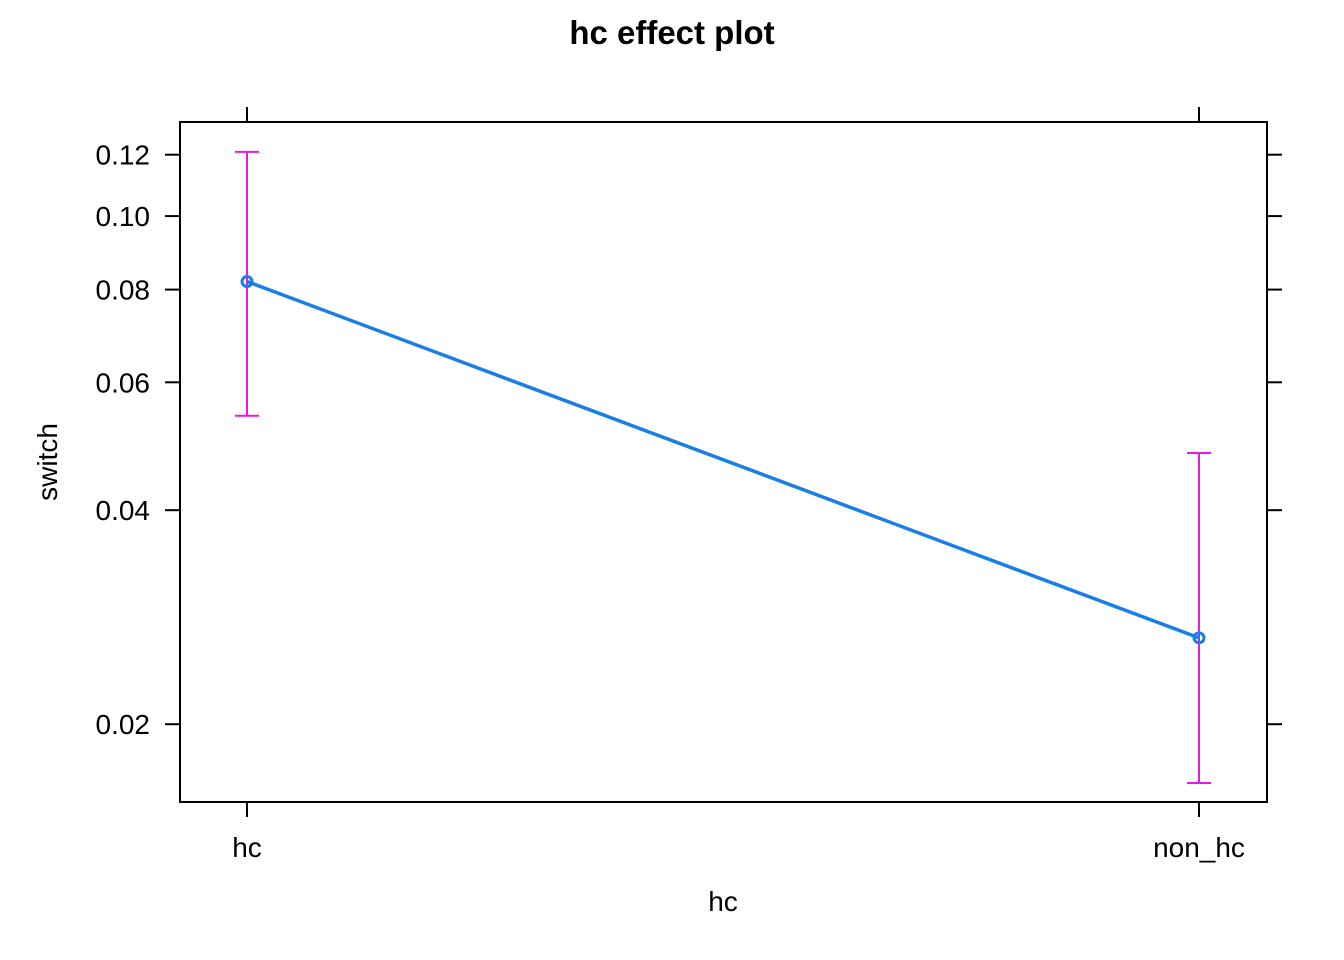 Image resolution: width=1344 pixels, height=960 pixels. Describe the element at coordinates (123, 155) in the screenshot. I see `y-tick-label: 0.12` at that location.